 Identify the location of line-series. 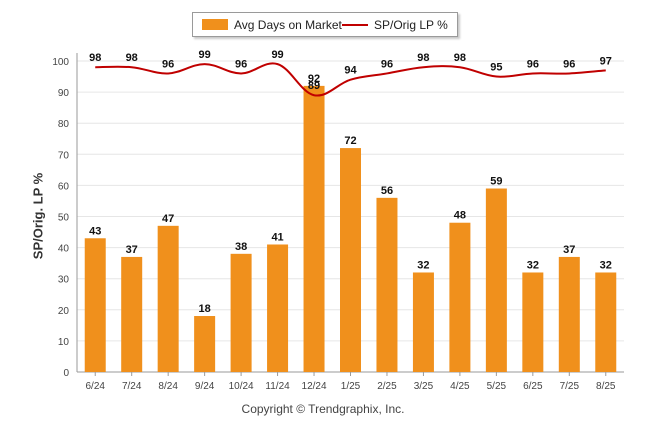
(350, 79).